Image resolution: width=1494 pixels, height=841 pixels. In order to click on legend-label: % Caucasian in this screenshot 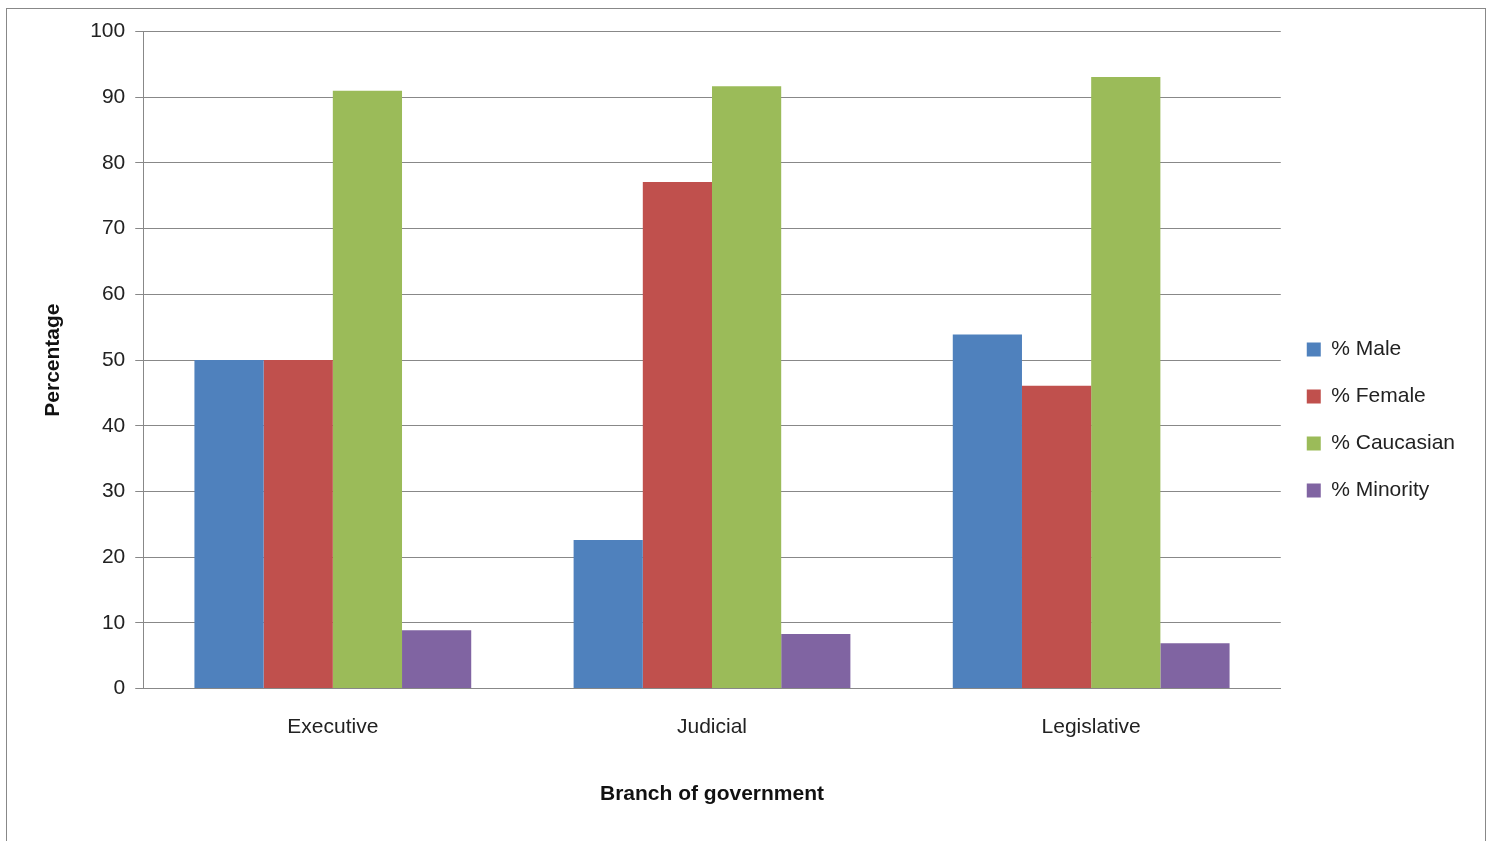, I will do `click(1393, 442)`.